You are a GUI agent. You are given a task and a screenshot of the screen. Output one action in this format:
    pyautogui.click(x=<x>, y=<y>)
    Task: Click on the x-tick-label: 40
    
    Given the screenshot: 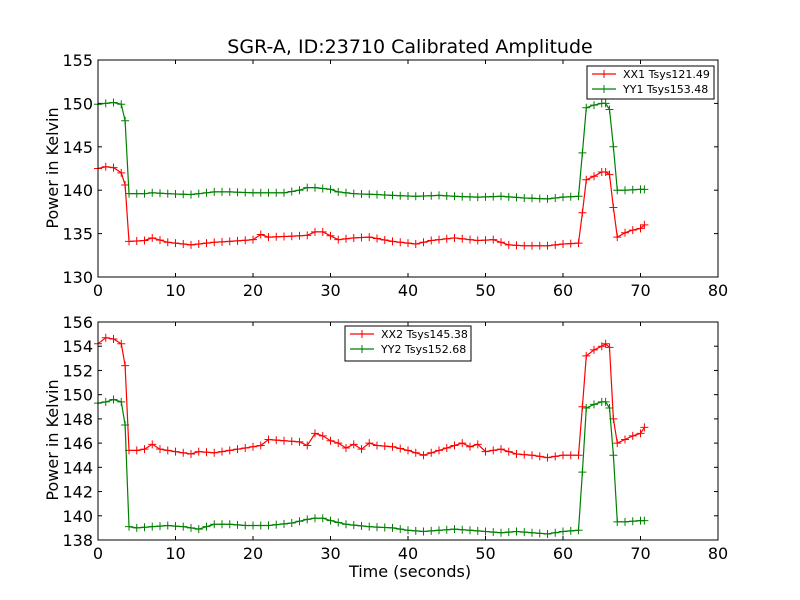 What is the action you would take?
    pyautogui.click(x=408, y=553)
    